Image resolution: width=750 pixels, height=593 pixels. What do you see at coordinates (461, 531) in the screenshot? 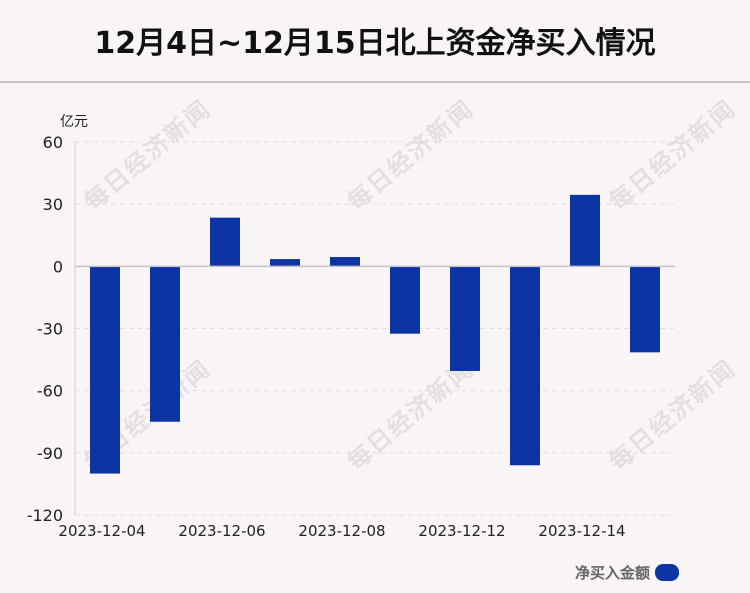
I see `x-tick-label: 2023-12-12` at bounding box center [461, 531].